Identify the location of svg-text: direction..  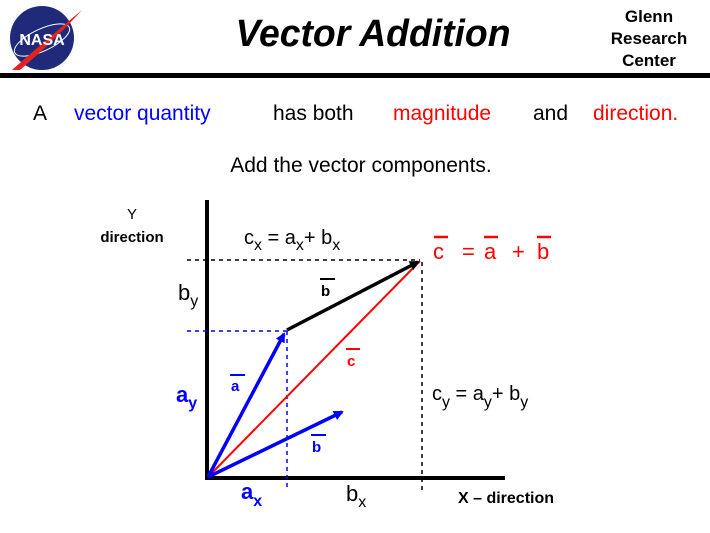
(635, 113).